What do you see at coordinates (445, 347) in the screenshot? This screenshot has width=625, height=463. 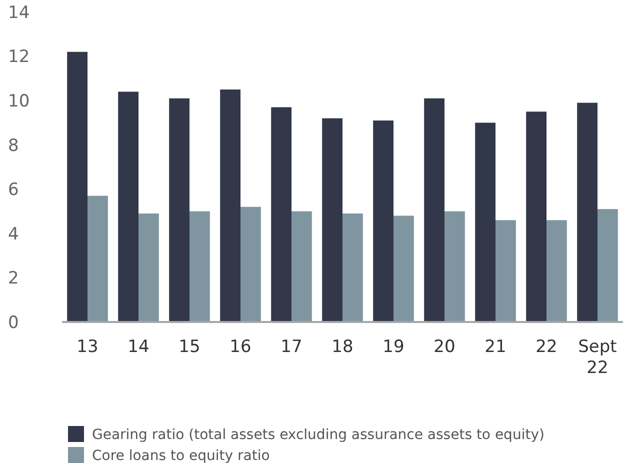 I see `x-tick-label: 20` at bounding box center [445, 347].